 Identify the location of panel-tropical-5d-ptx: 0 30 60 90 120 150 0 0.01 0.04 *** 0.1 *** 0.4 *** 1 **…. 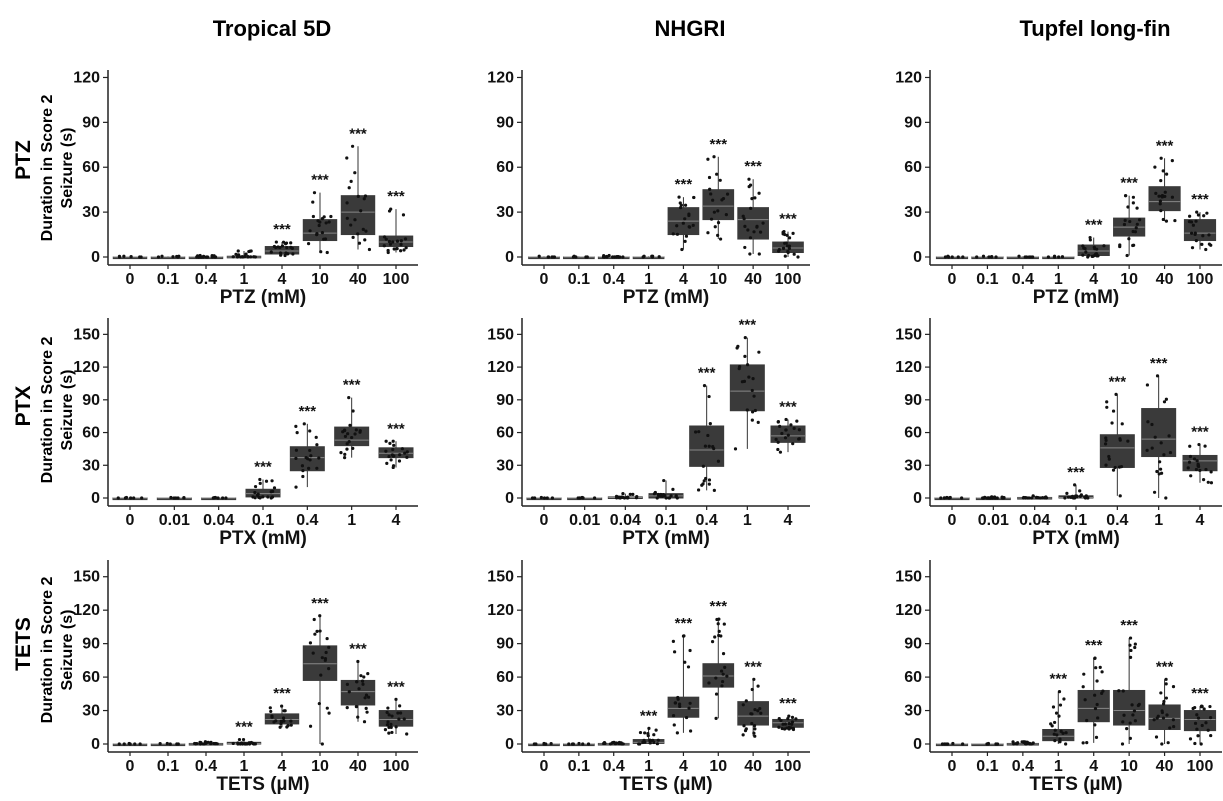
(245, 433).